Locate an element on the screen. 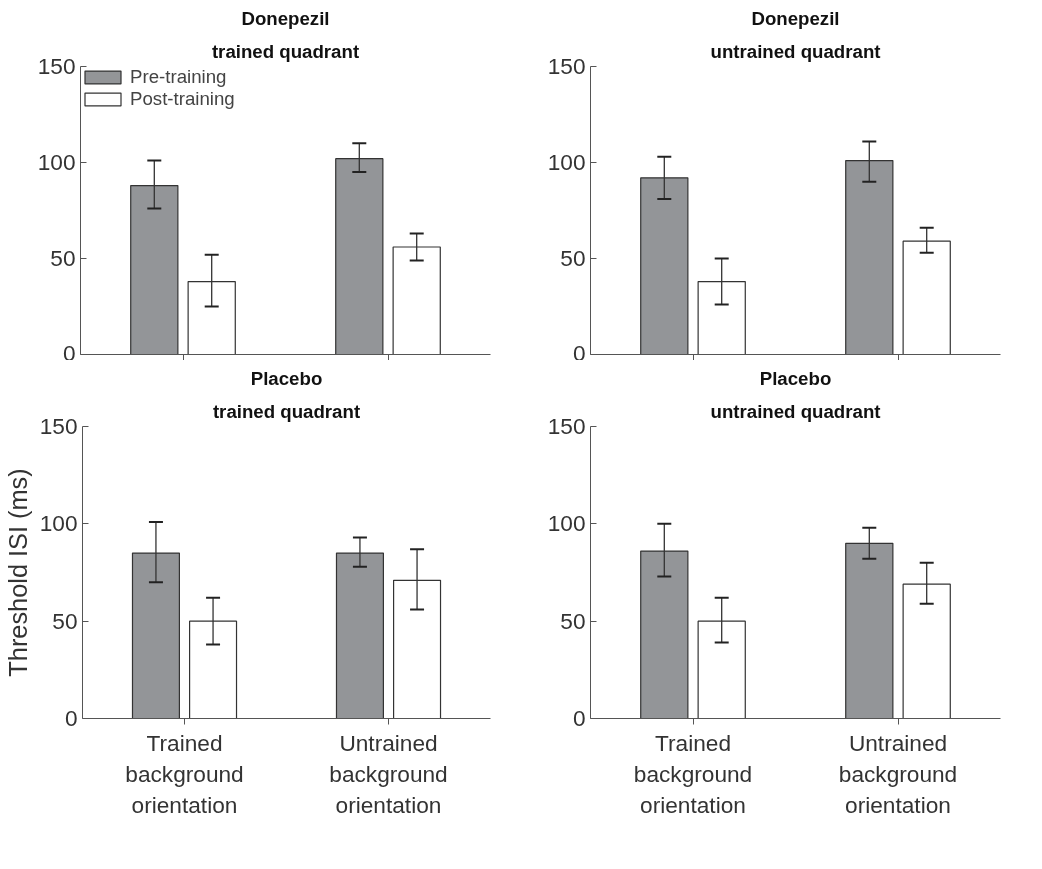 This screenshot has width=1042, height=869. legend-label: Pre-training is located at coordinates (178, 77).